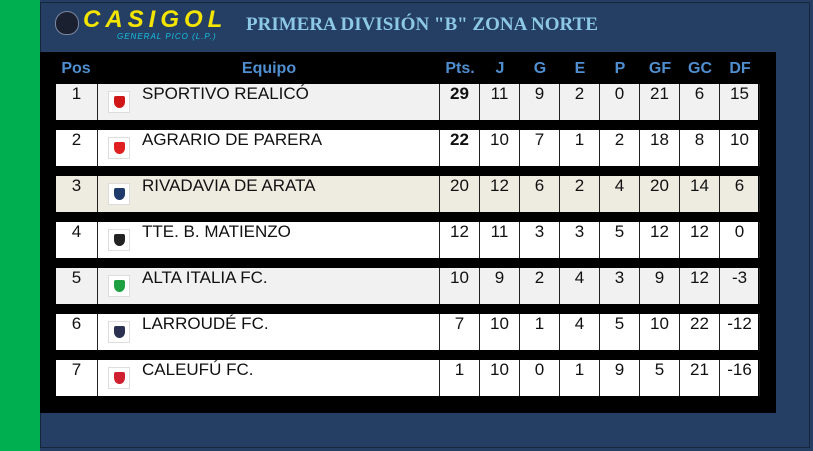  I want to click on team-name: TTE. B. MATIENZO, so click(216, 231).